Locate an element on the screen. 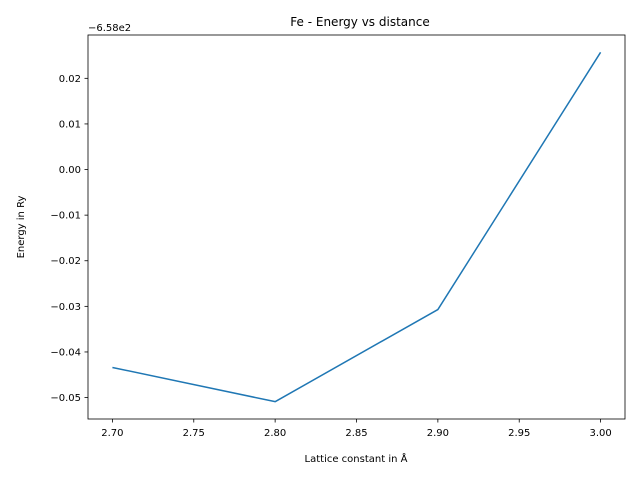 This screenshot has width=640, height=480. x-axis-ticks: 2.70 2.75 2.80 2.85 2.90 2.95 3.00 is located at coordinates (356, 429).